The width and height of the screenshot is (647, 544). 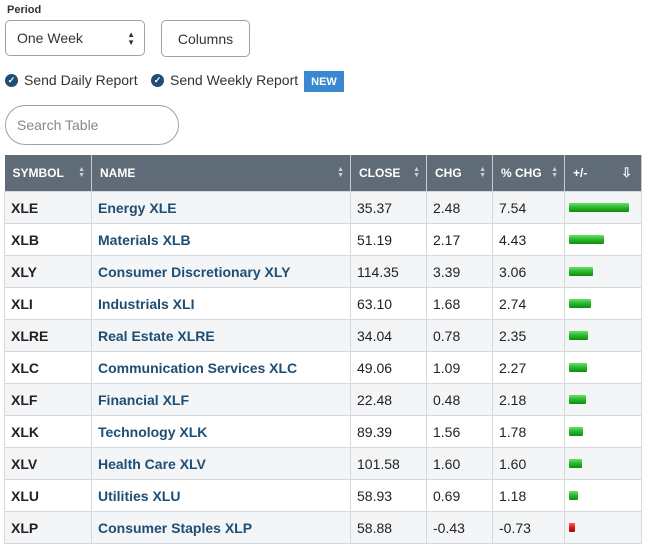 I want to click on pct-chg-cell: 2.18, so click(x=528, y=399).